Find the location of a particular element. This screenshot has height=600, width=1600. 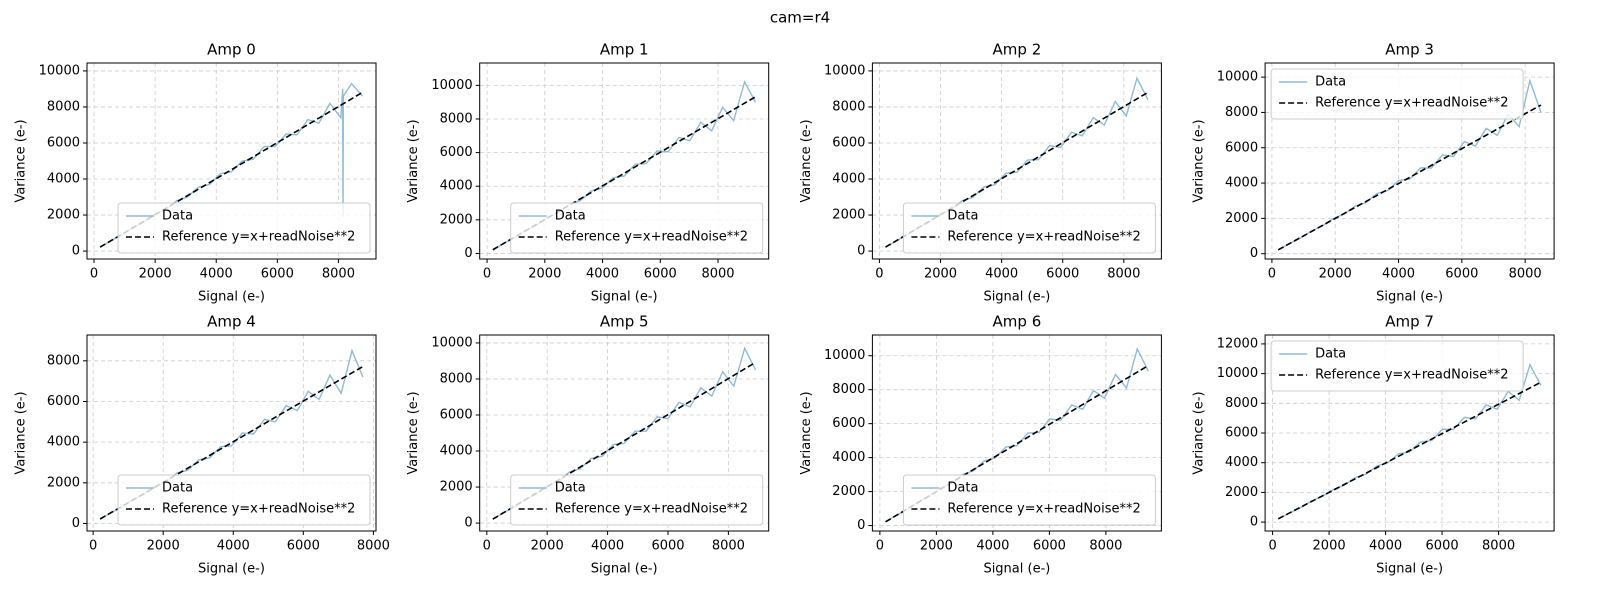

subplot-title: Amp 5 is located at coordinates (624, 322).